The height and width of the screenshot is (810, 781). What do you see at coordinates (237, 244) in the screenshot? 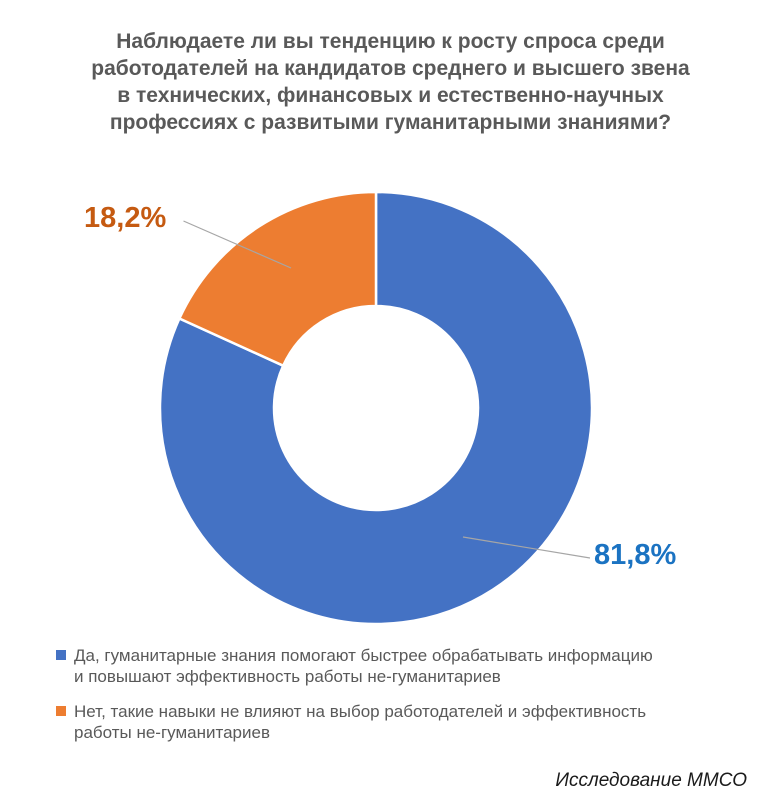
I see `leader-line-no-segment` at bounding box center [237, 244].